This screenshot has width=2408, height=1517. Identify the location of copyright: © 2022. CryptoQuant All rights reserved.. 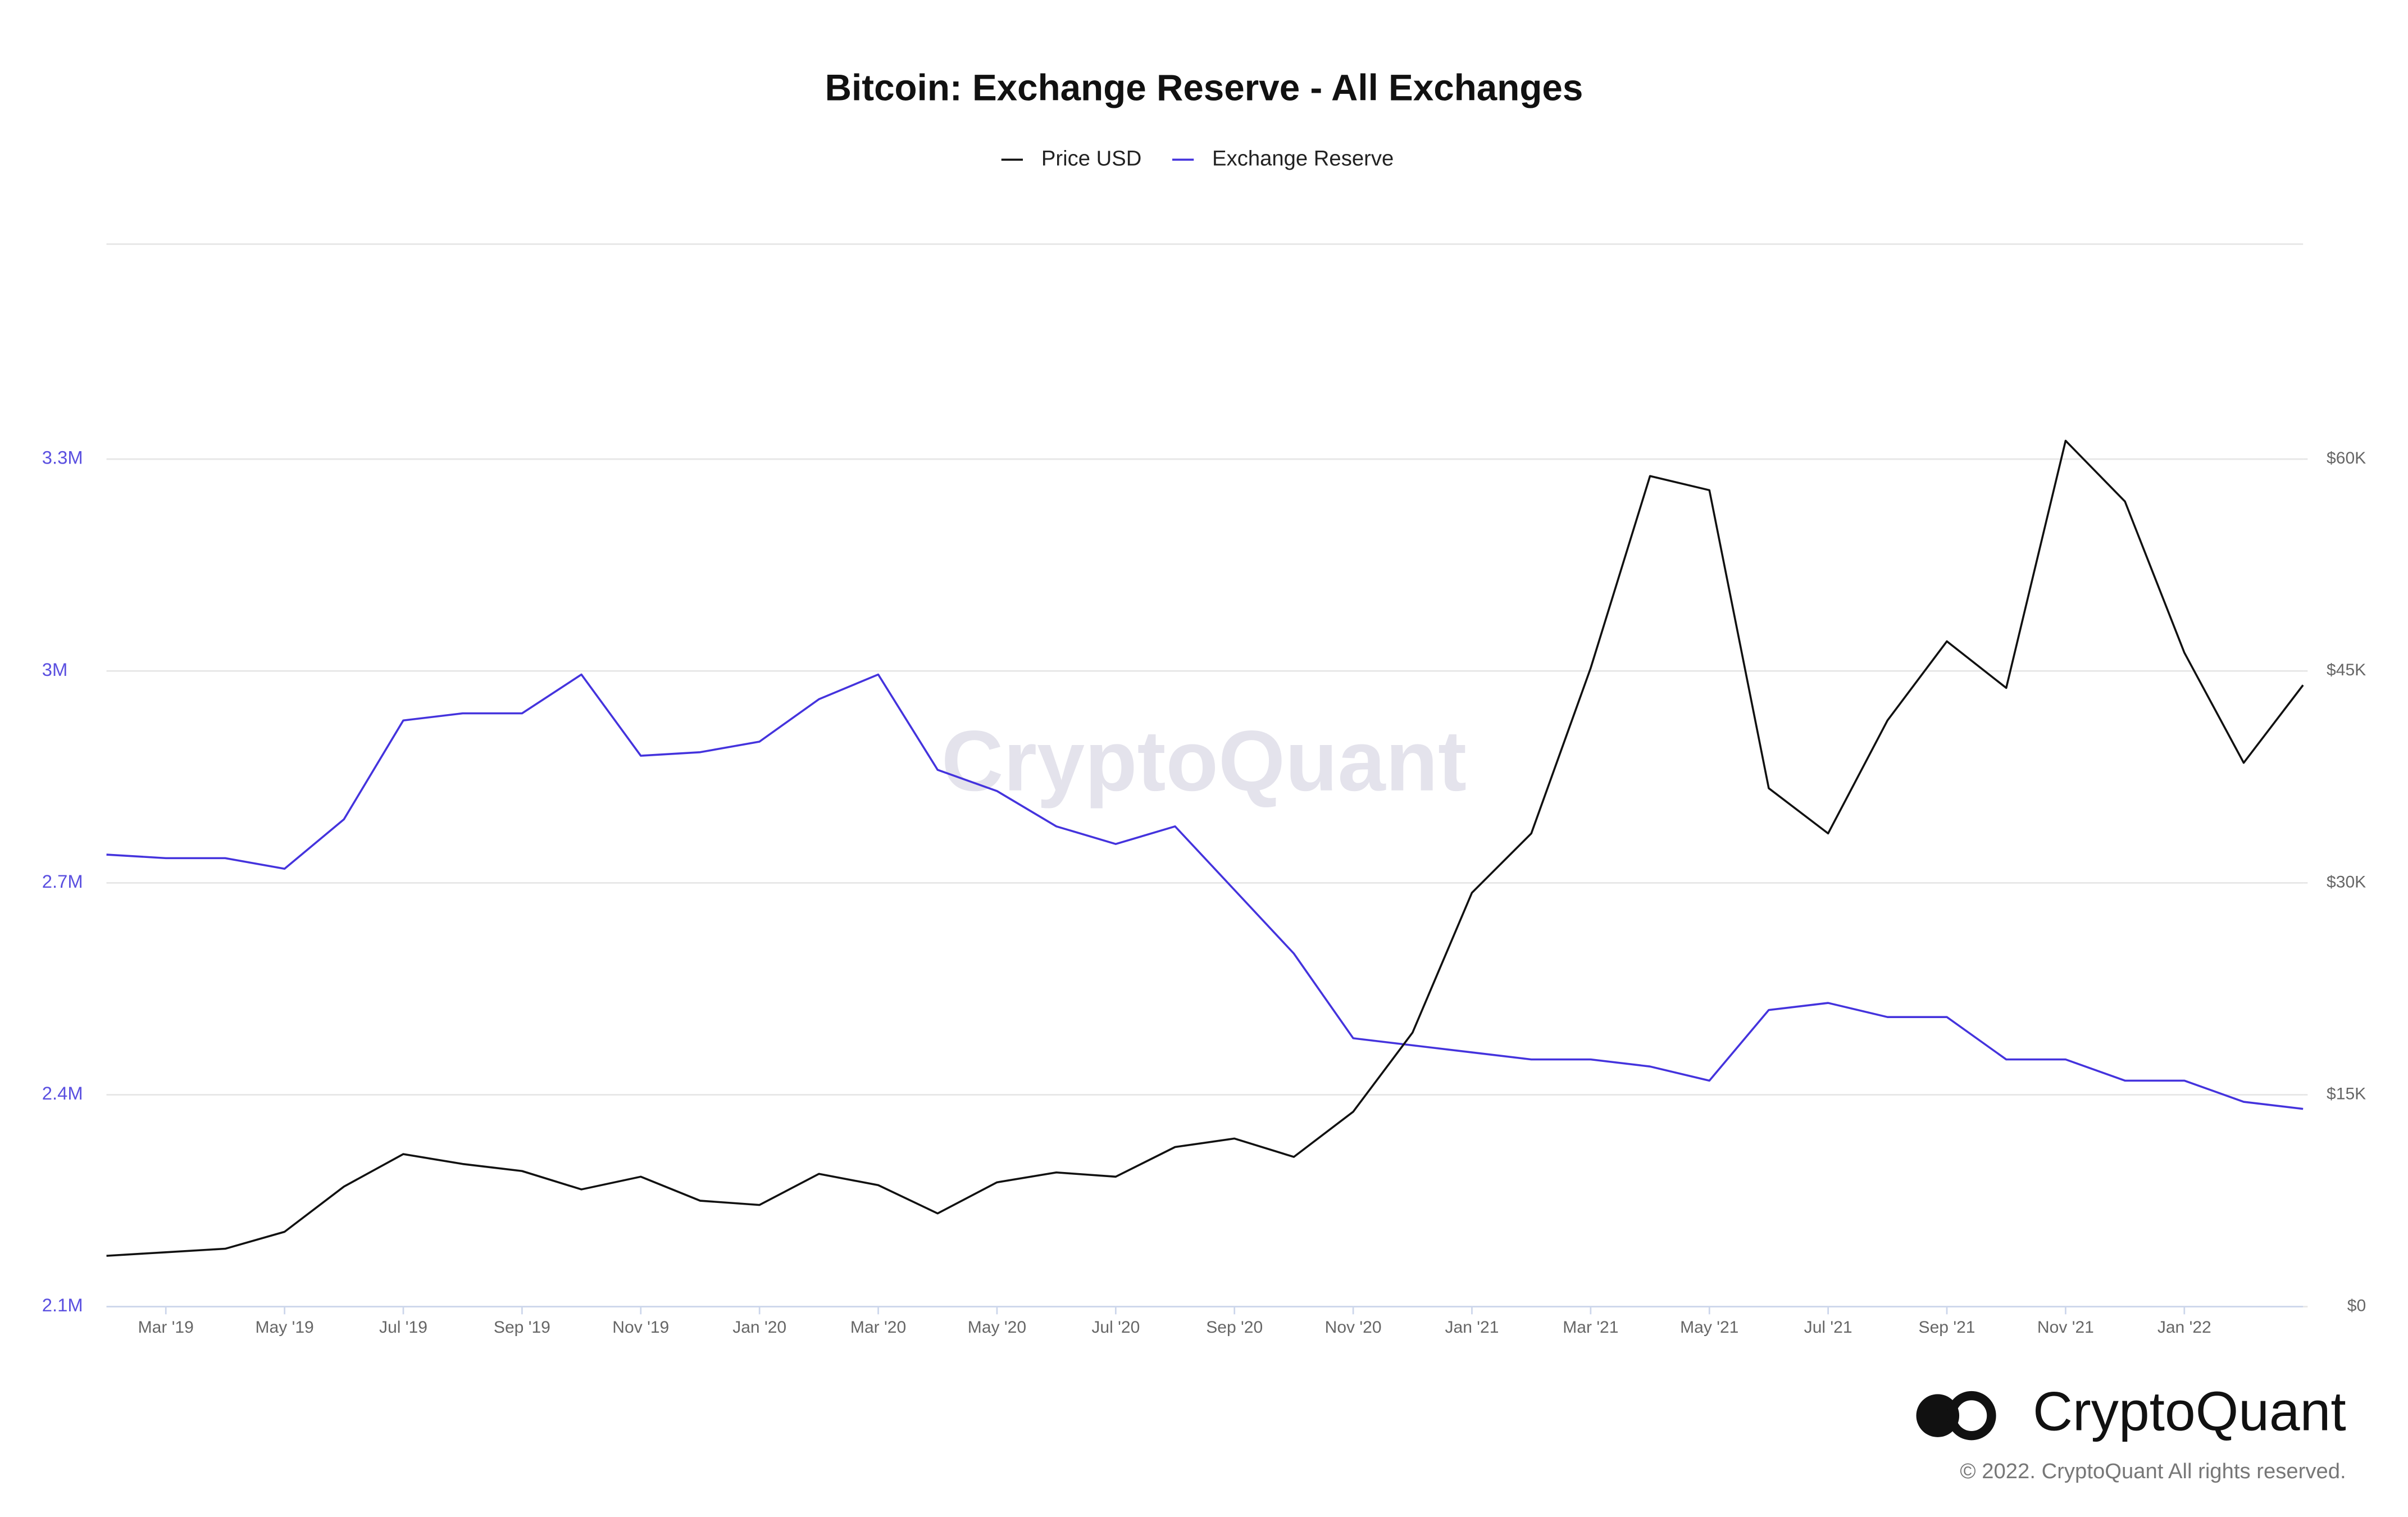
(2153, 1471).